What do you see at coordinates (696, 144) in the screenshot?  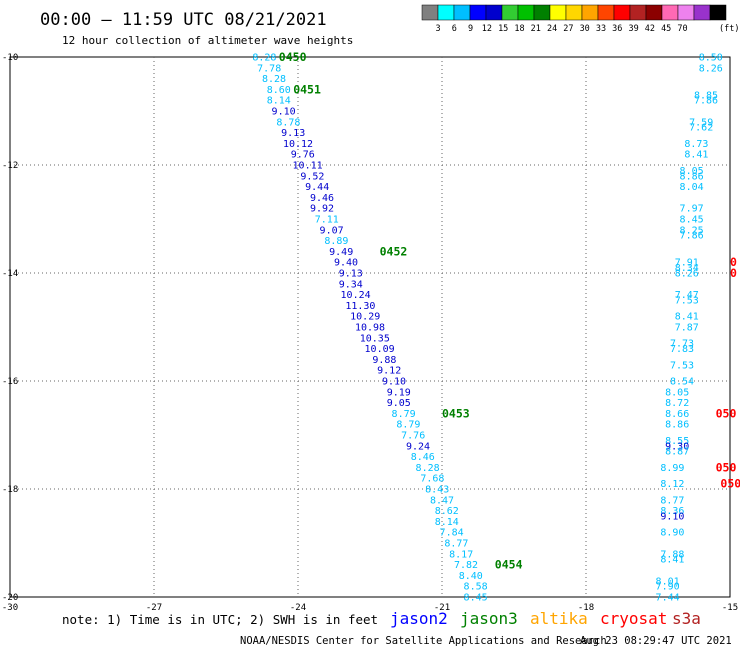 I see `swh-value-right: 8.73` at bounding box center [696, 144].